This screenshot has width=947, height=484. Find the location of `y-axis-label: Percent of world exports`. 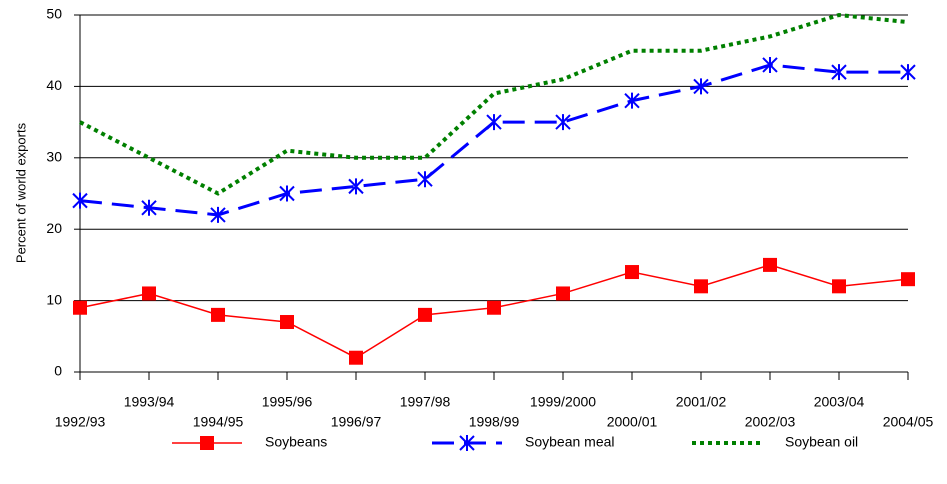

y-axis-label: Percent of world exports is located at coordinates (20, 192).